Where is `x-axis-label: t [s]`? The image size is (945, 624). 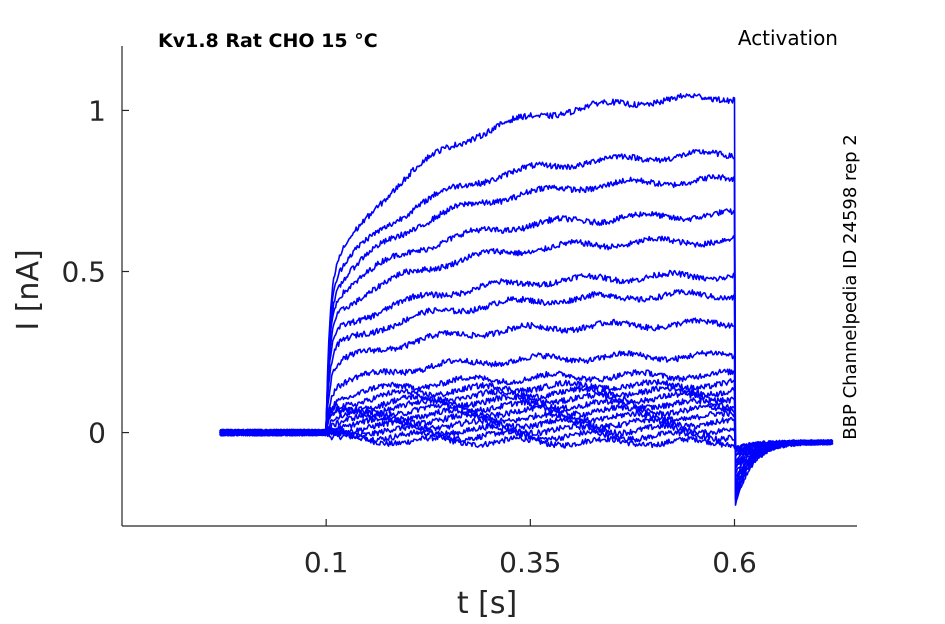
x-axis-label: t [s] is located at coordinates (487, 603).